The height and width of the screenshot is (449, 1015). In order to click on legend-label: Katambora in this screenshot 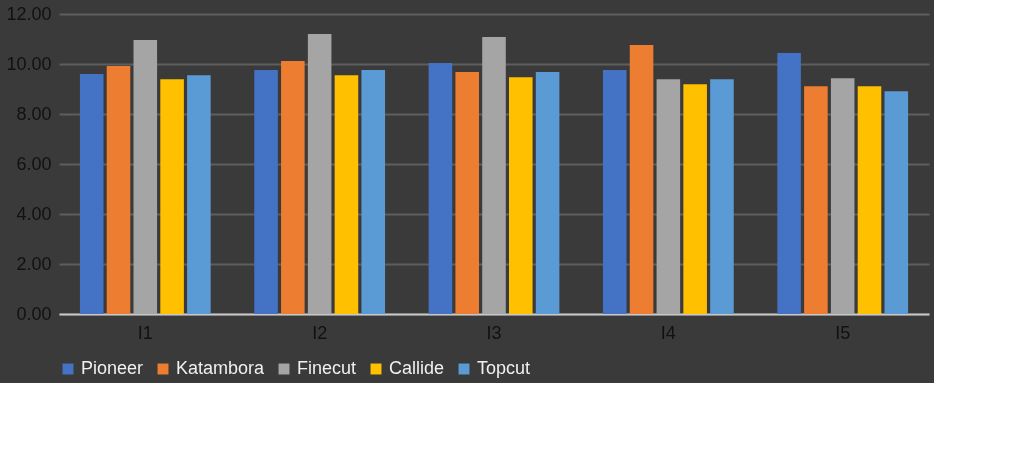, I will do `click(221, 368)`.